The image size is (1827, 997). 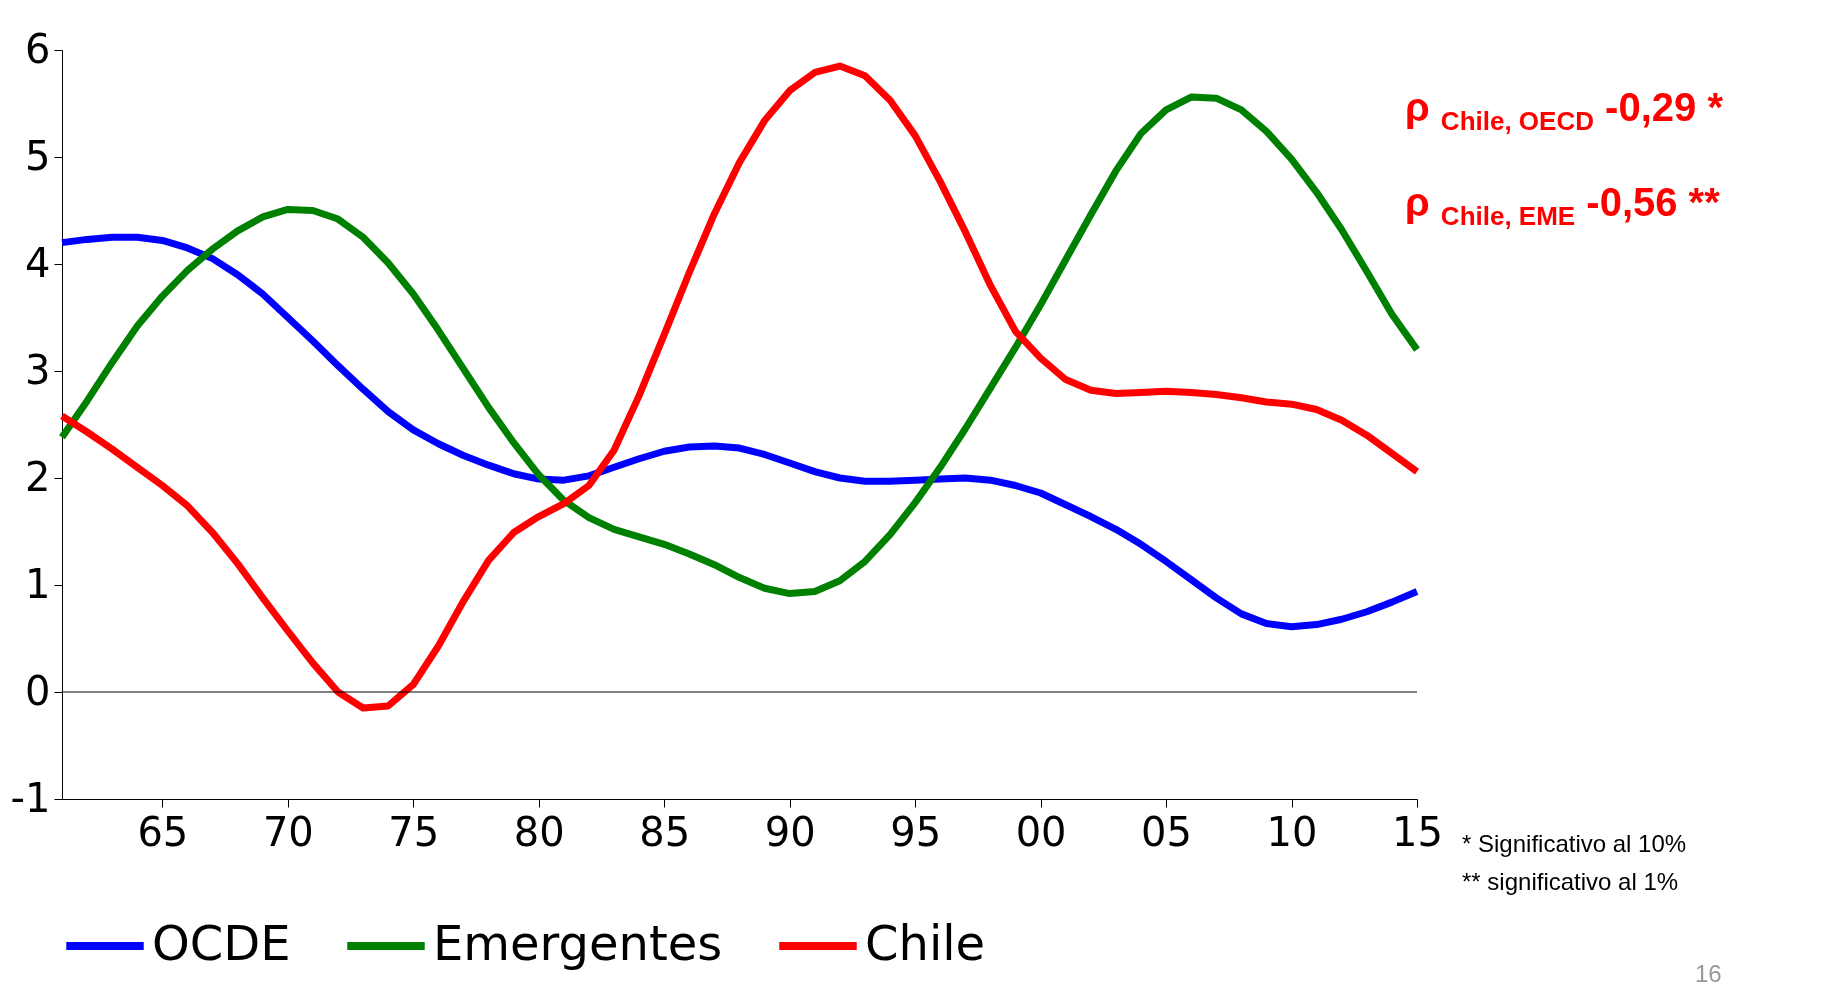 What do you see at coordinates (38, 48) in the screenshot?
I see `y-tick-label: 6` at bounding box center [38, 48].